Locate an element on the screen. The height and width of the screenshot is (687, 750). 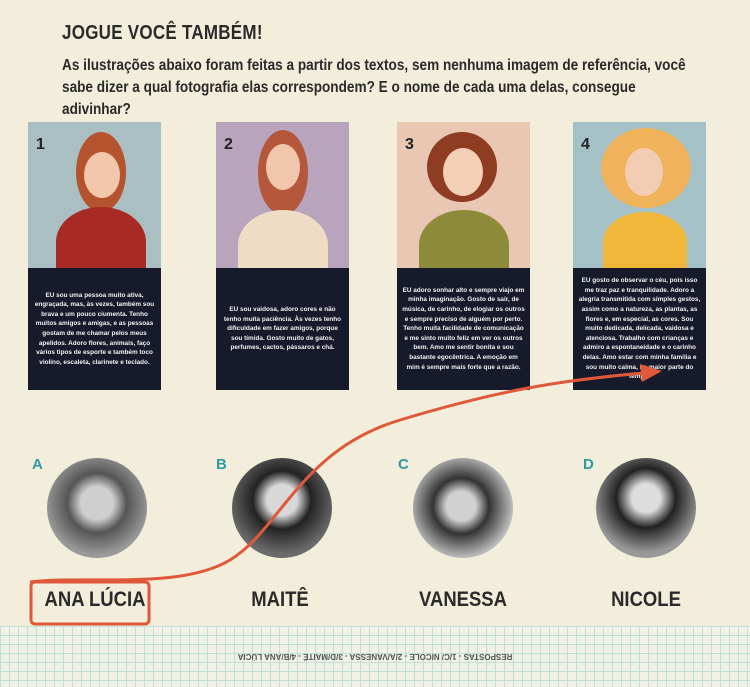
person-name-c: VANESSA is located at coordinates (463, 599).